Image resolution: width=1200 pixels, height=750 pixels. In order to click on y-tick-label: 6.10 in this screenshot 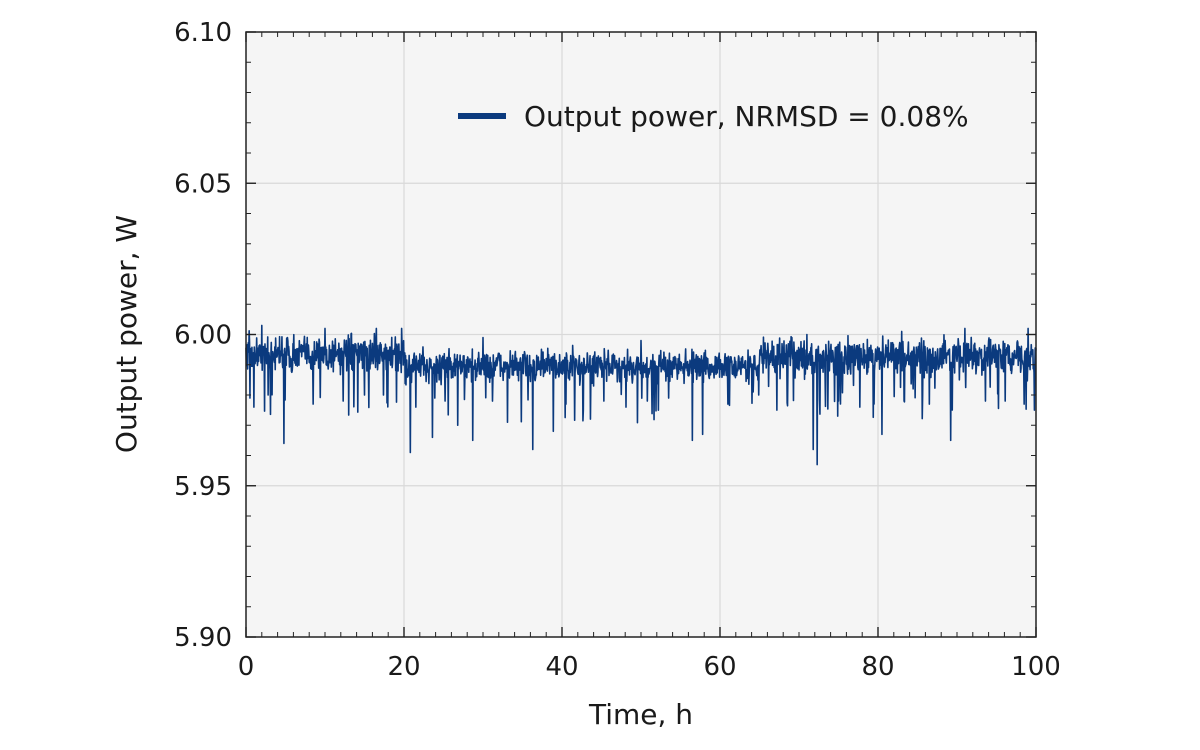, I will do `click(203, 33)`.